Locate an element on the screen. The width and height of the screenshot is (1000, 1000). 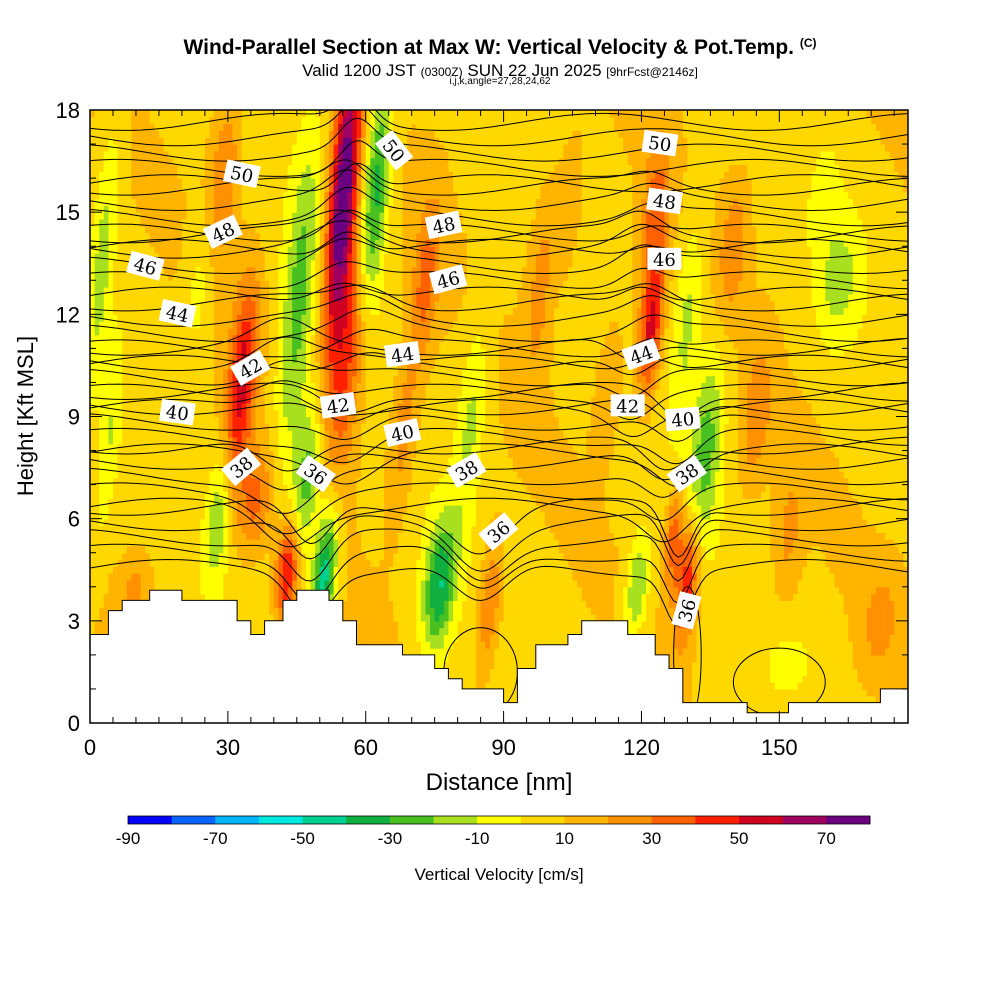
y-tick-label: 6 is located at coordinates (74, 519).